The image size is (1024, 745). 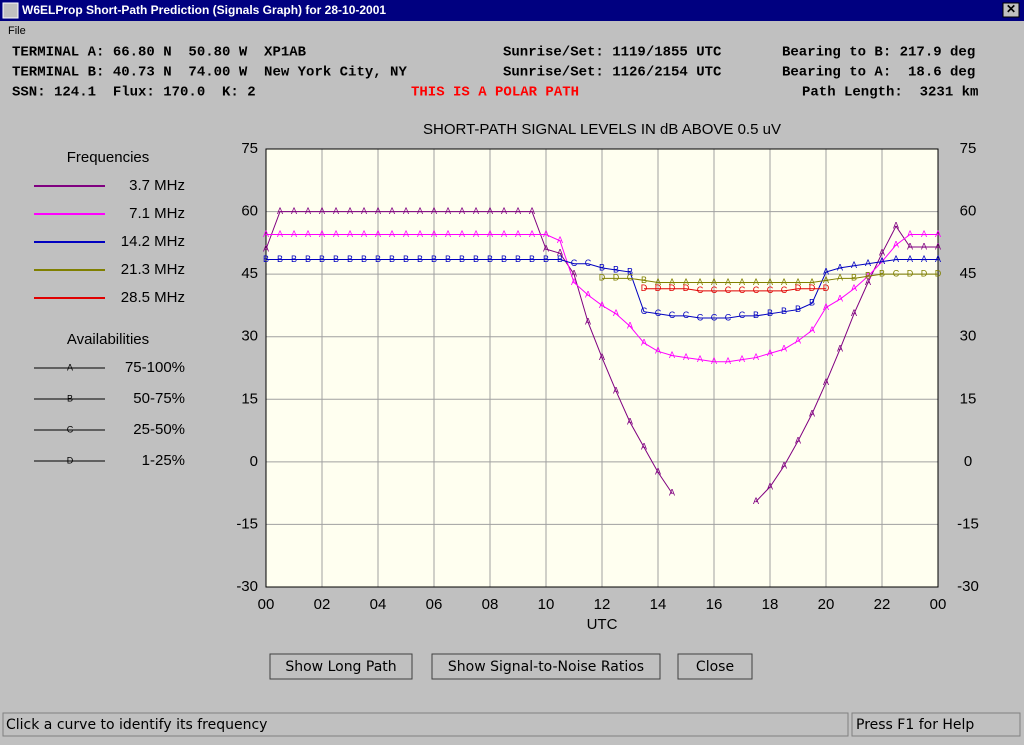 I want to click on button-label: Show Signal-to-Noise Ratios, so click(x=546, y=667).